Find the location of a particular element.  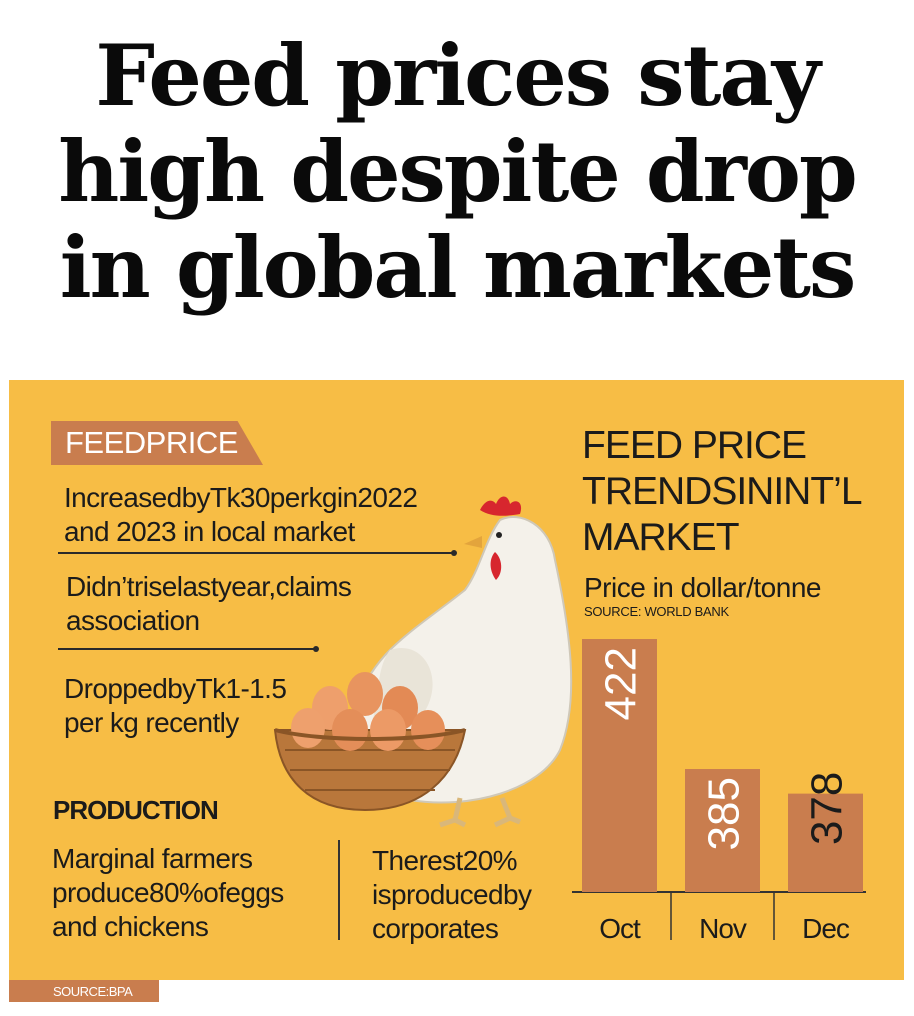

bullet-1-line-1: IncreasedbyTk30perkgin2022 is located at coordinates (241, 497).